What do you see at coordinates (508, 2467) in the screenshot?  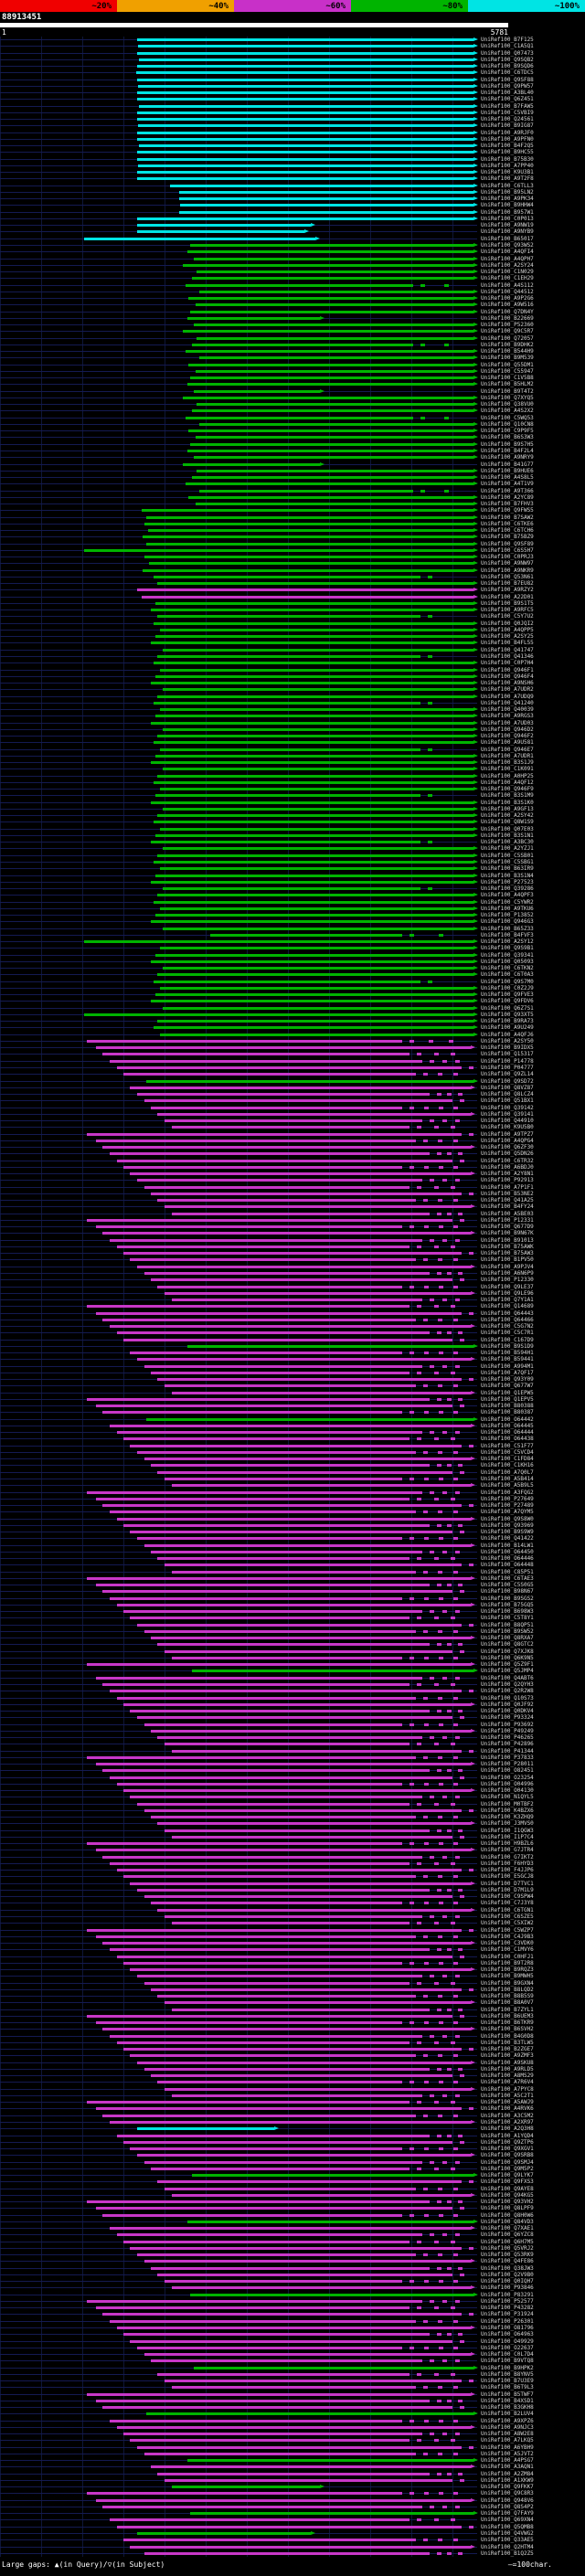 I see `hit-label: UniRef100_A3AQN1` at bounding box center [508, 2467].